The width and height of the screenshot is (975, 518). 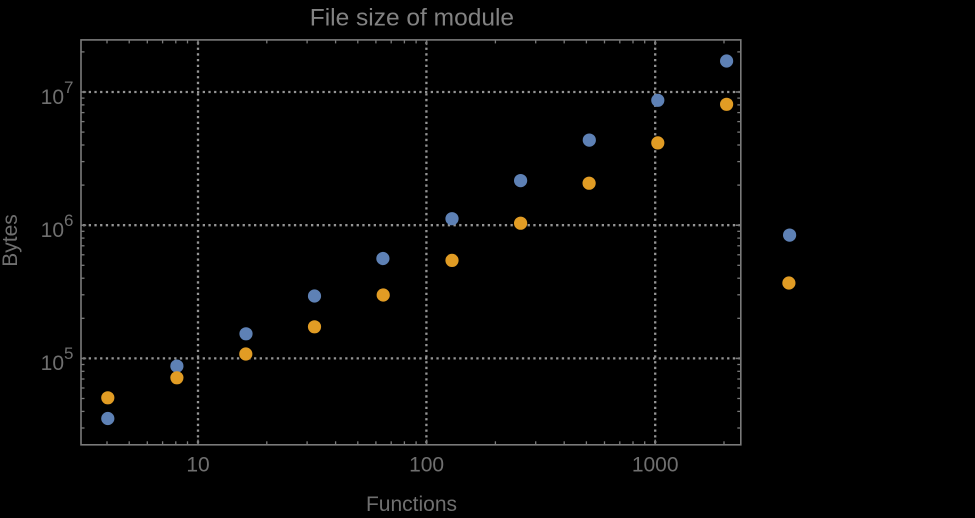 What do you see at coordinates (412, 17) in the screenshot?
I see `svg-text: File size of module` at bounding box center [412, 17].